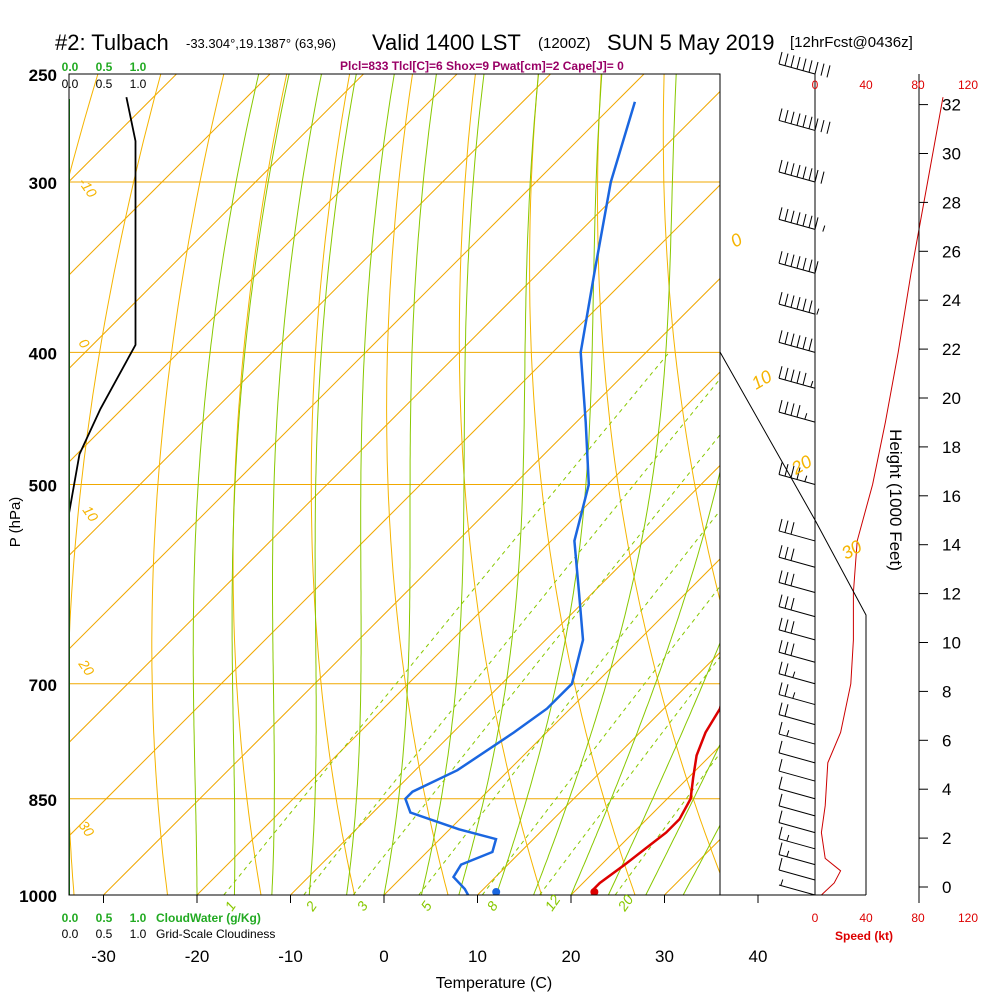 The height and width of the screenshot is (1000, 1000). Describe the element at coordinates (103, 305) in the screenshot. I see `cloudiness-profile` at that location.